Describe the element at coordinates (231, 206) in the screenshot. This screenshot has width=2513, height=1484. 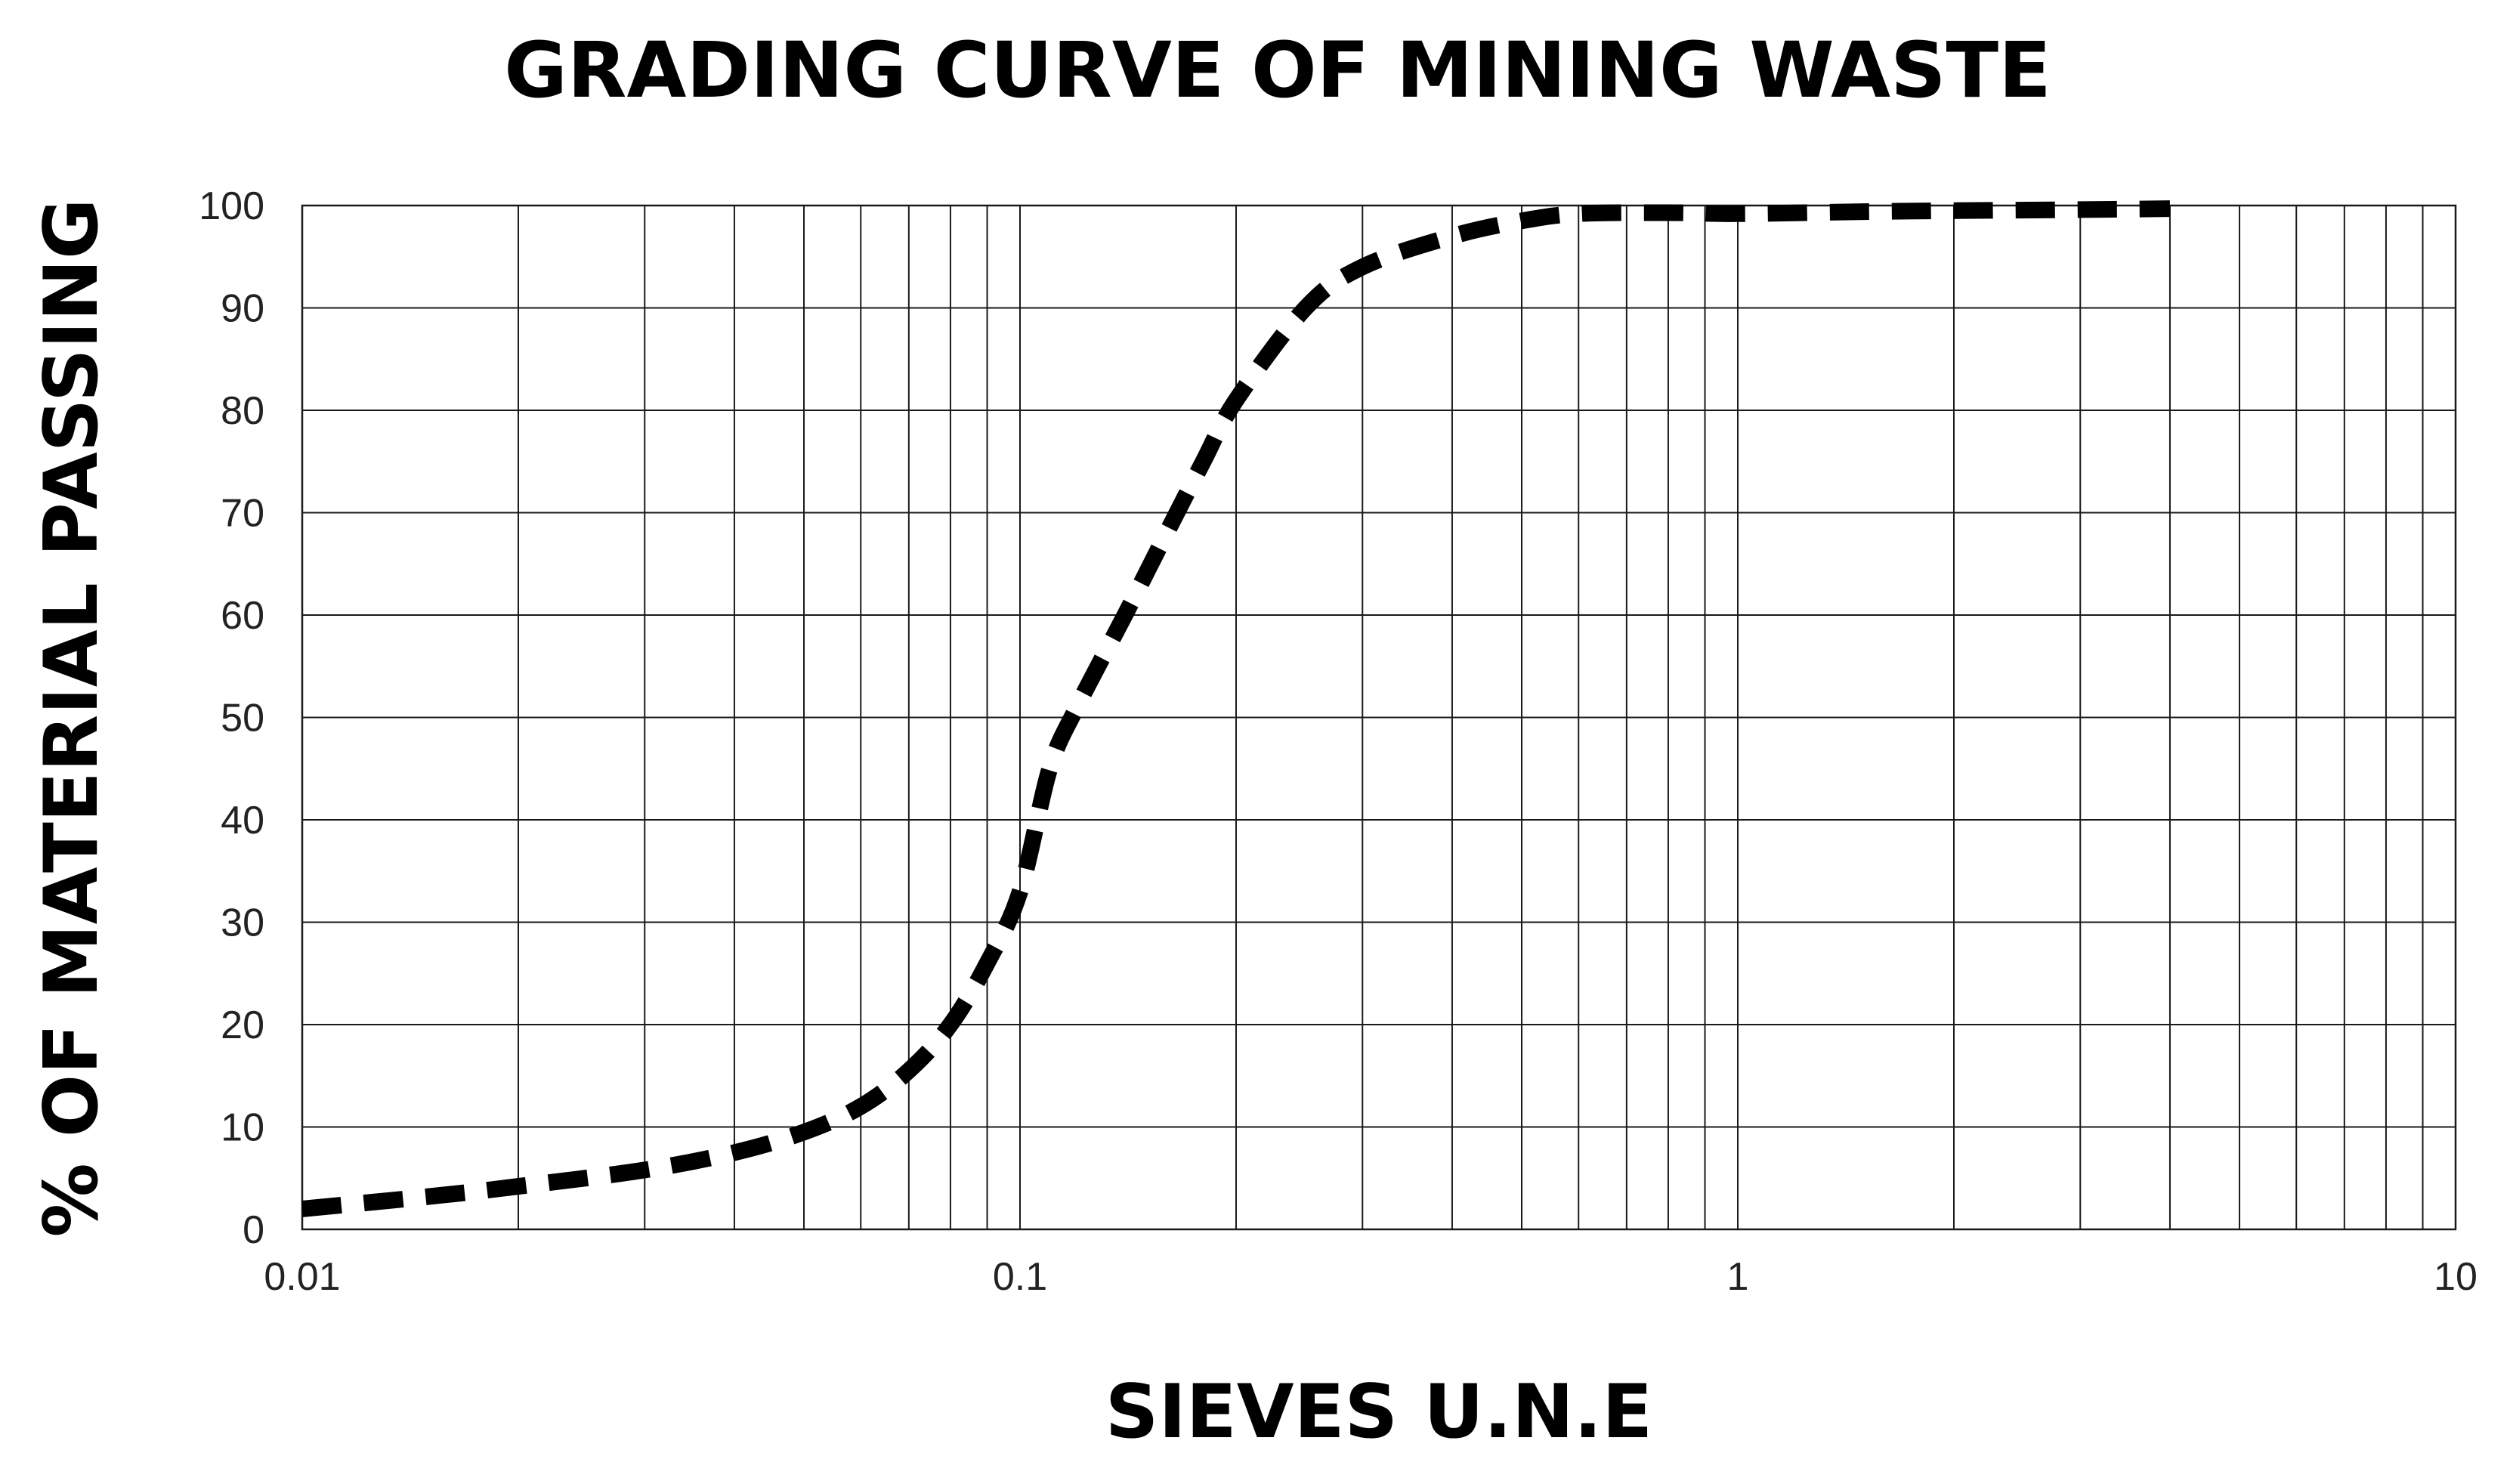
I see `y-tick-label: 100` at that location.